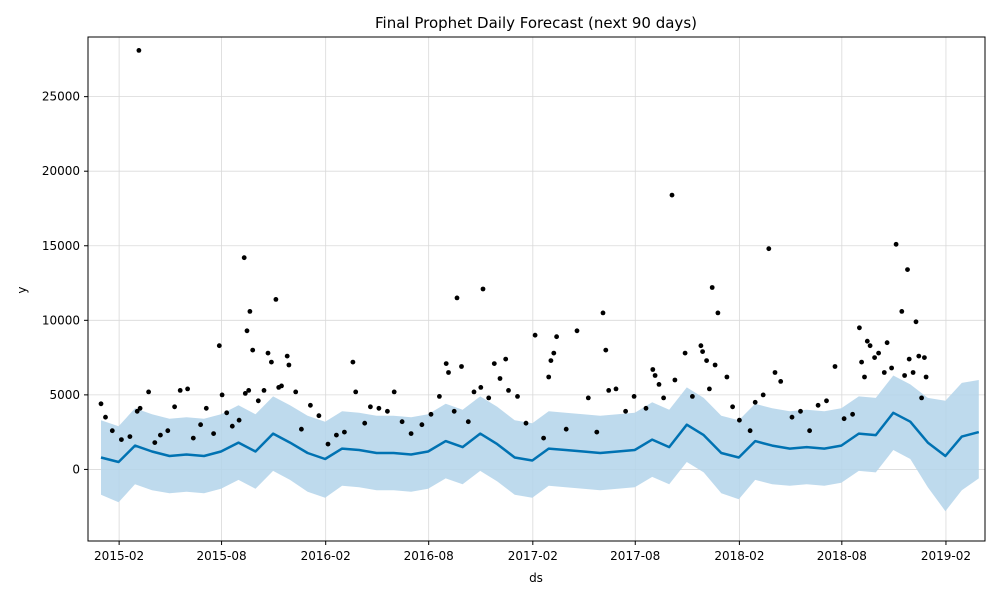  Describe the element at coordinates (533, 556) in the screenshot. I see `x-tick-label: 2017-02` at that location.